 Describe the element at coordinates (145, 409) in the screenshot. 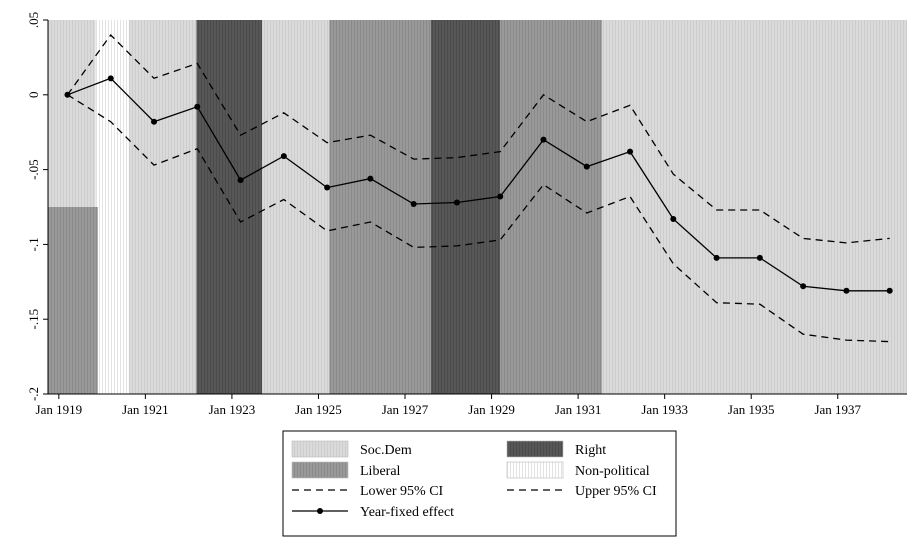

I see `x-tick-label: Jan 1921` at that location.